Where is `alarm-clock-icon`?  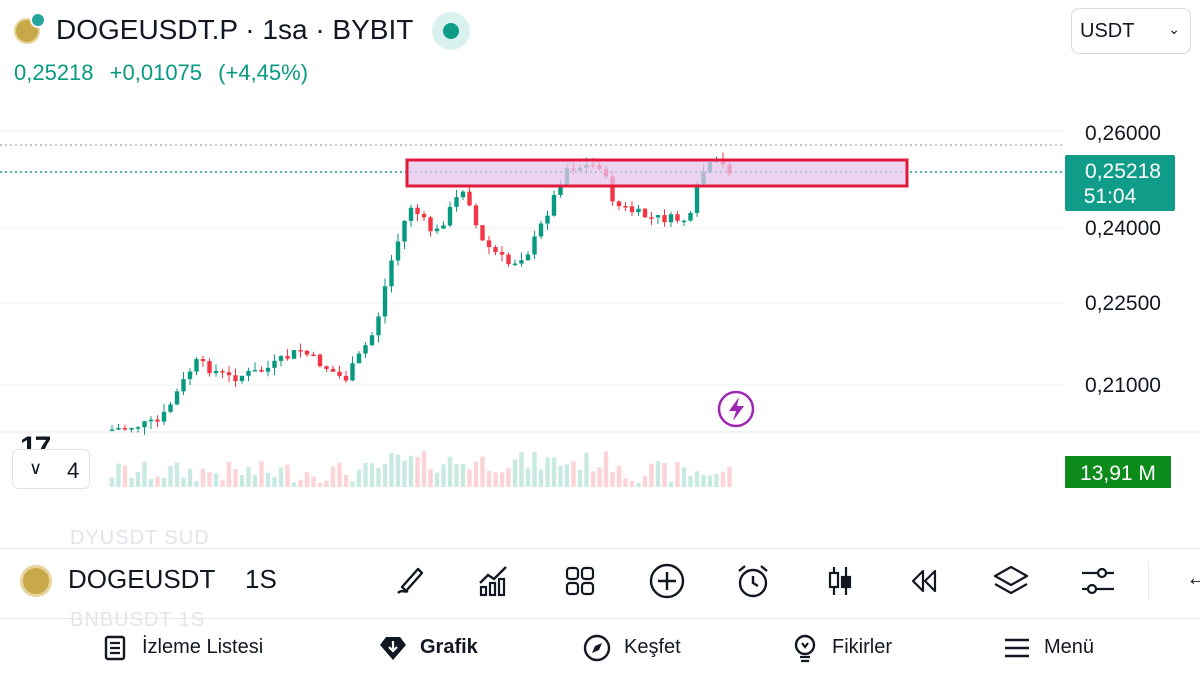 alarm-clock-icon is located at coordinates (753, 581).